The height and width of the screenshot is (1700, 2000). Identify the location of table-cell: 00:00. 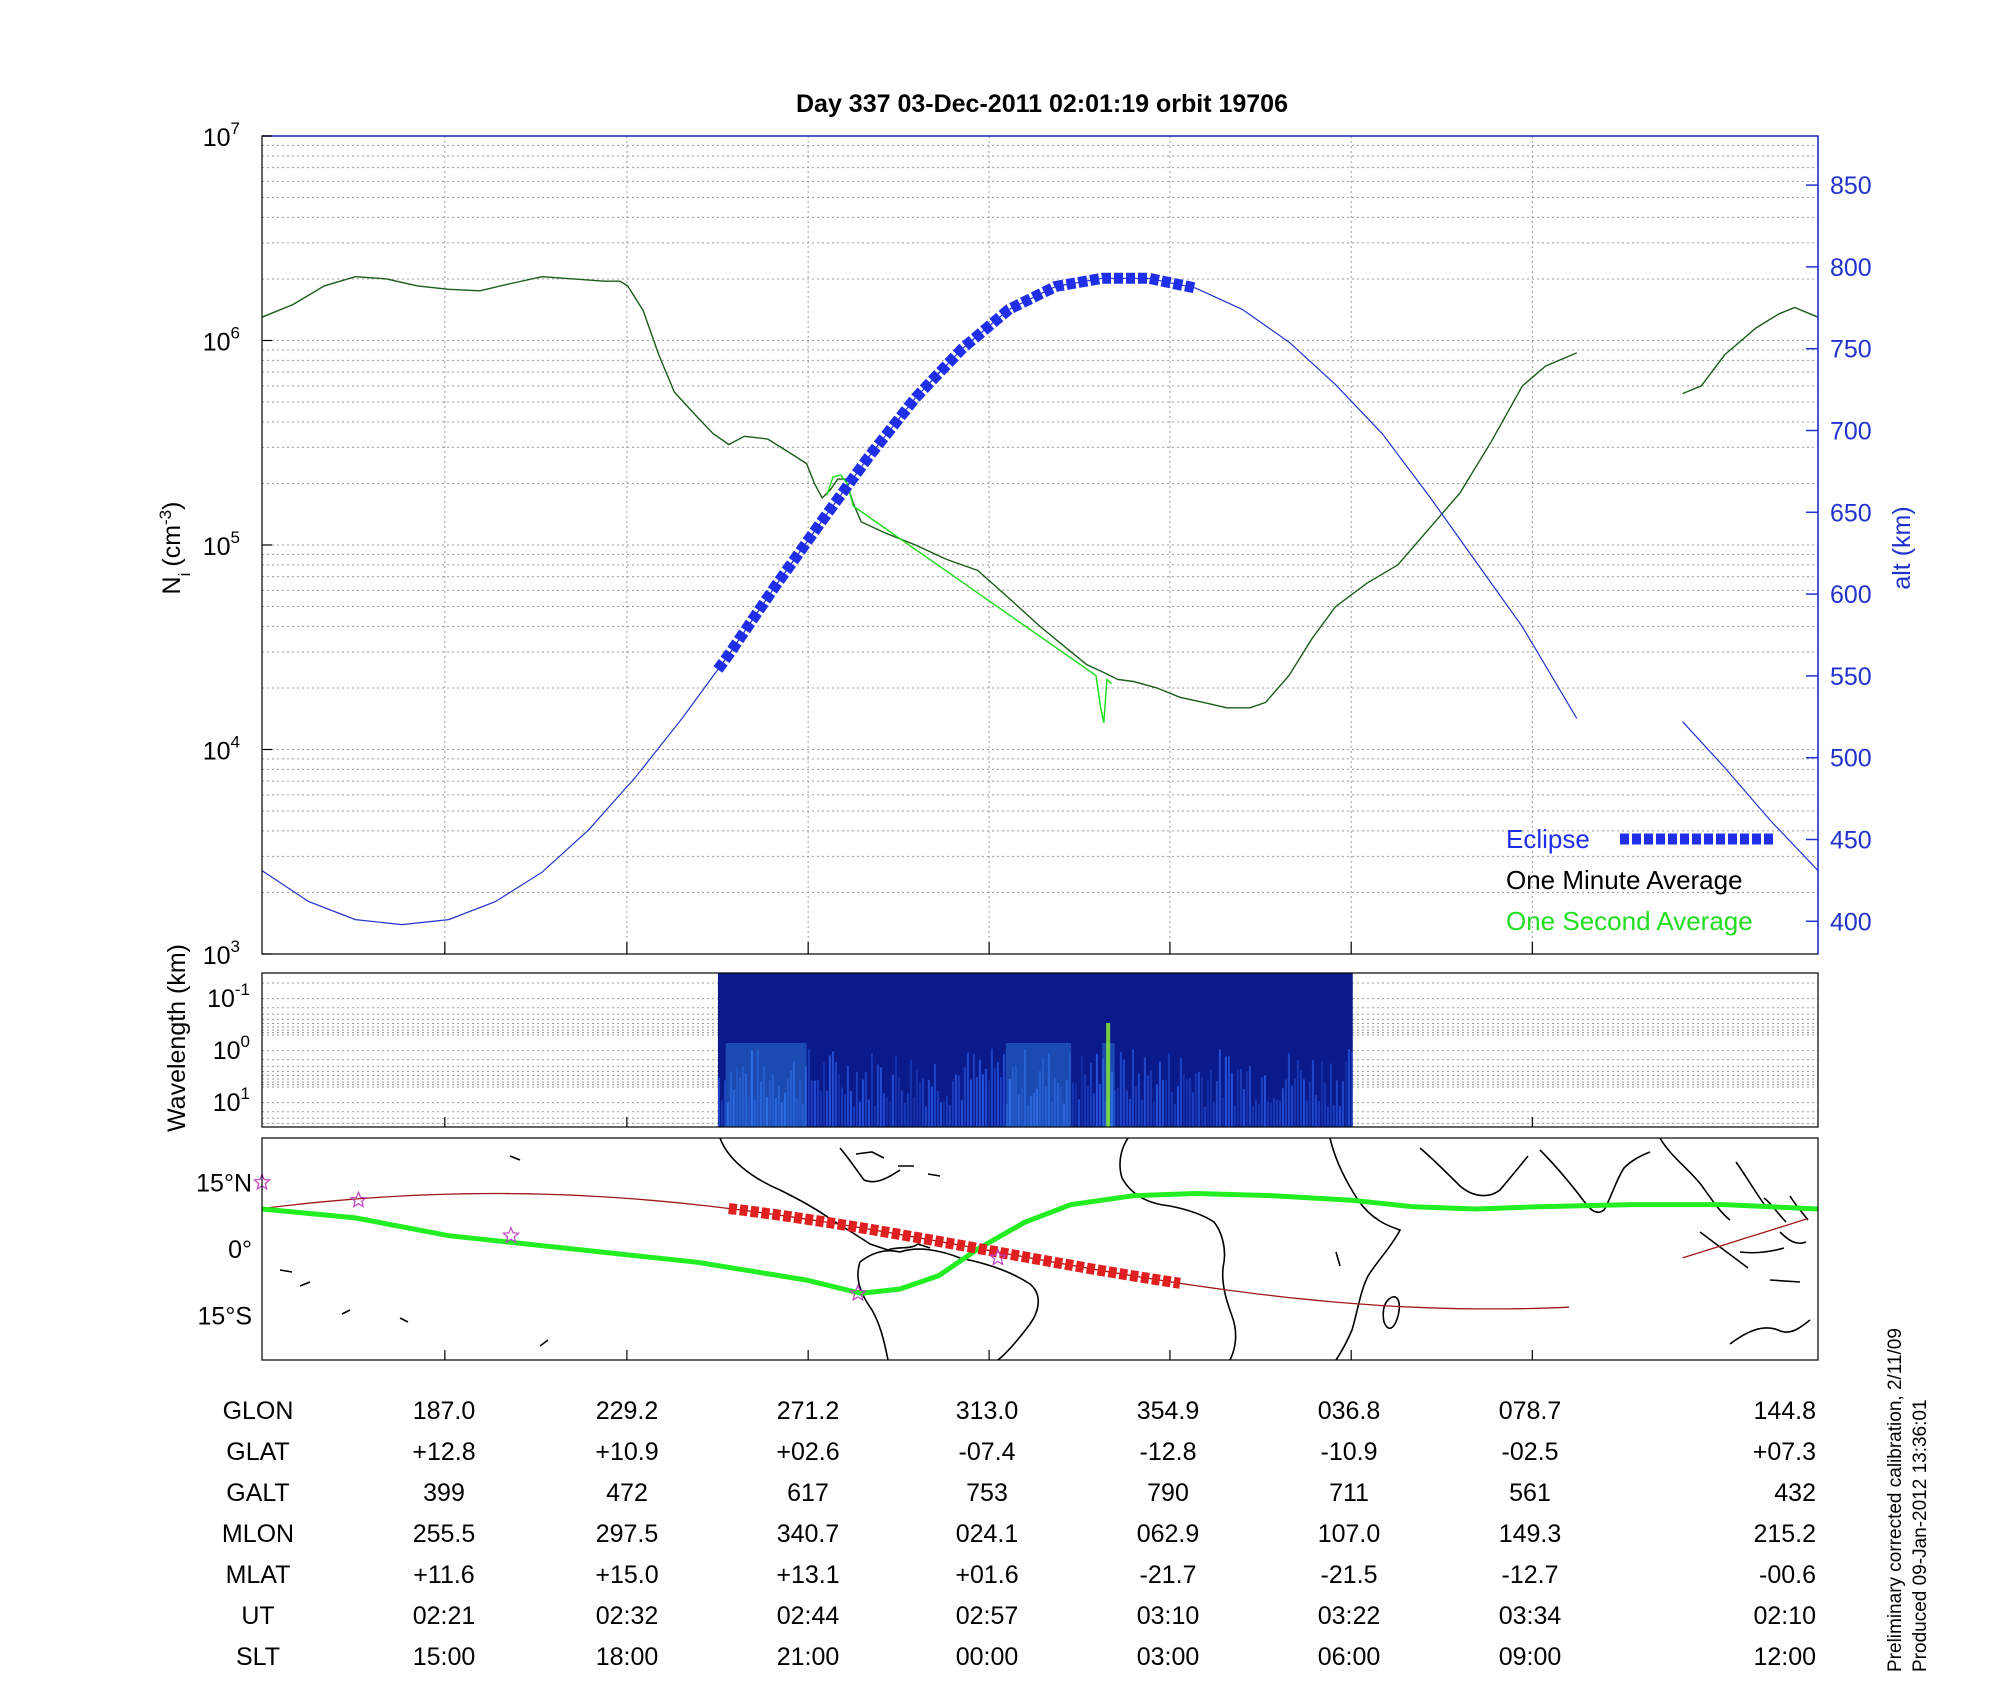
(987, 1657).